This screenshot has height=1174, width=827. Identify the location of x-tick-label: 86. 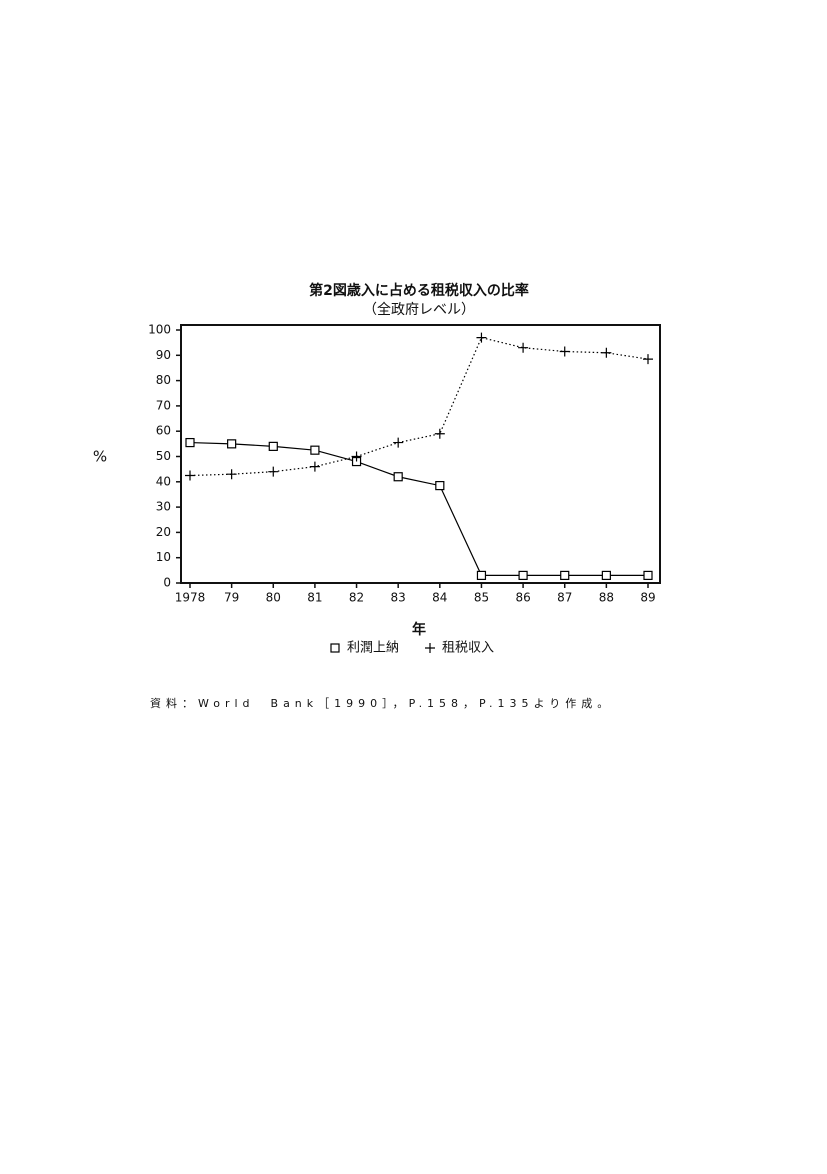
(522, 598).